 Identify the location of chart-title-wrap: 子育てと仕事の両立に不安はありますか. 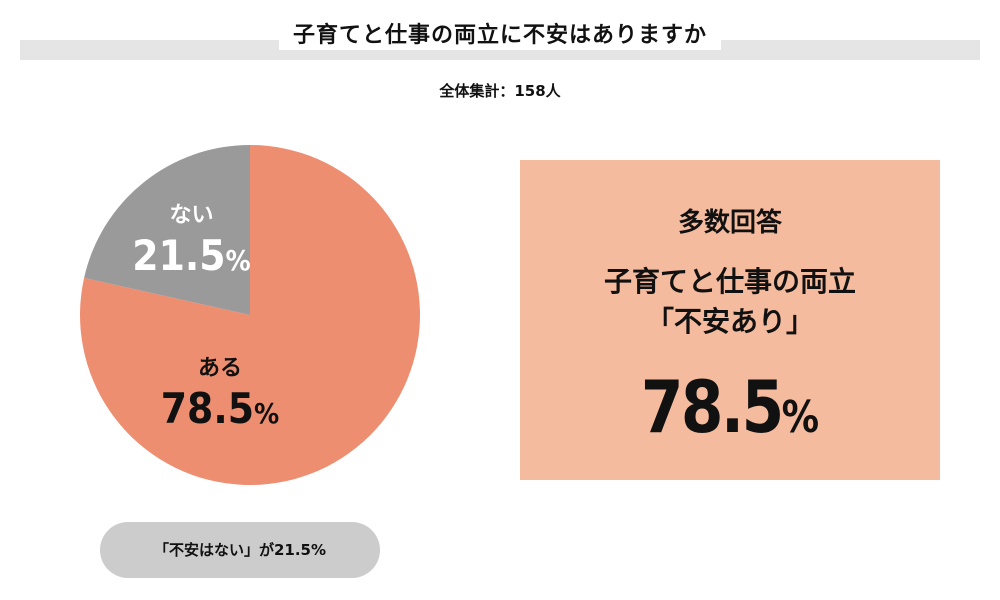
(500, 36).